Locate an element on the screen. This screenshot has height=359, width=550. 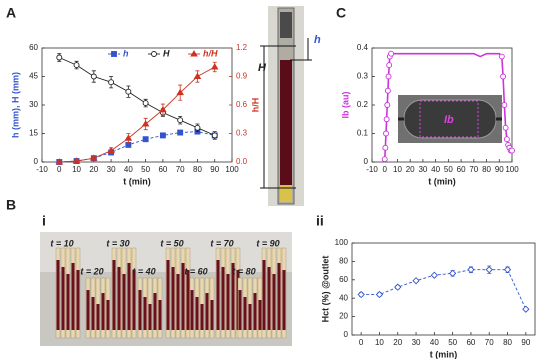
x-tick-label: -10 is located at coordinates (42, 169).